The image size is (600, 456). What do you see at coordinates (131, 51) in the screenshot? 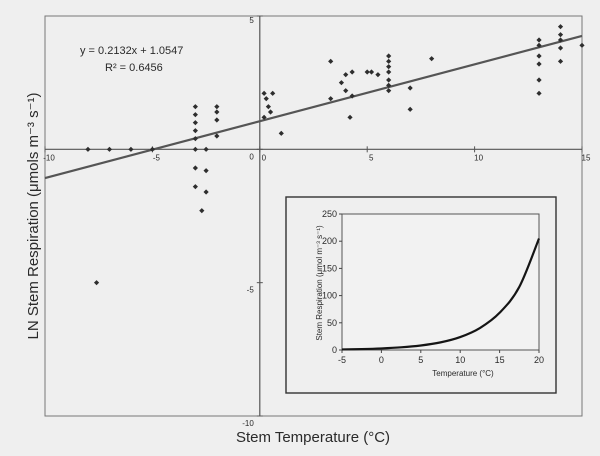
I see `regression-equation: y = 0.2132x + 1.0547` at bounding box center [131, 51].